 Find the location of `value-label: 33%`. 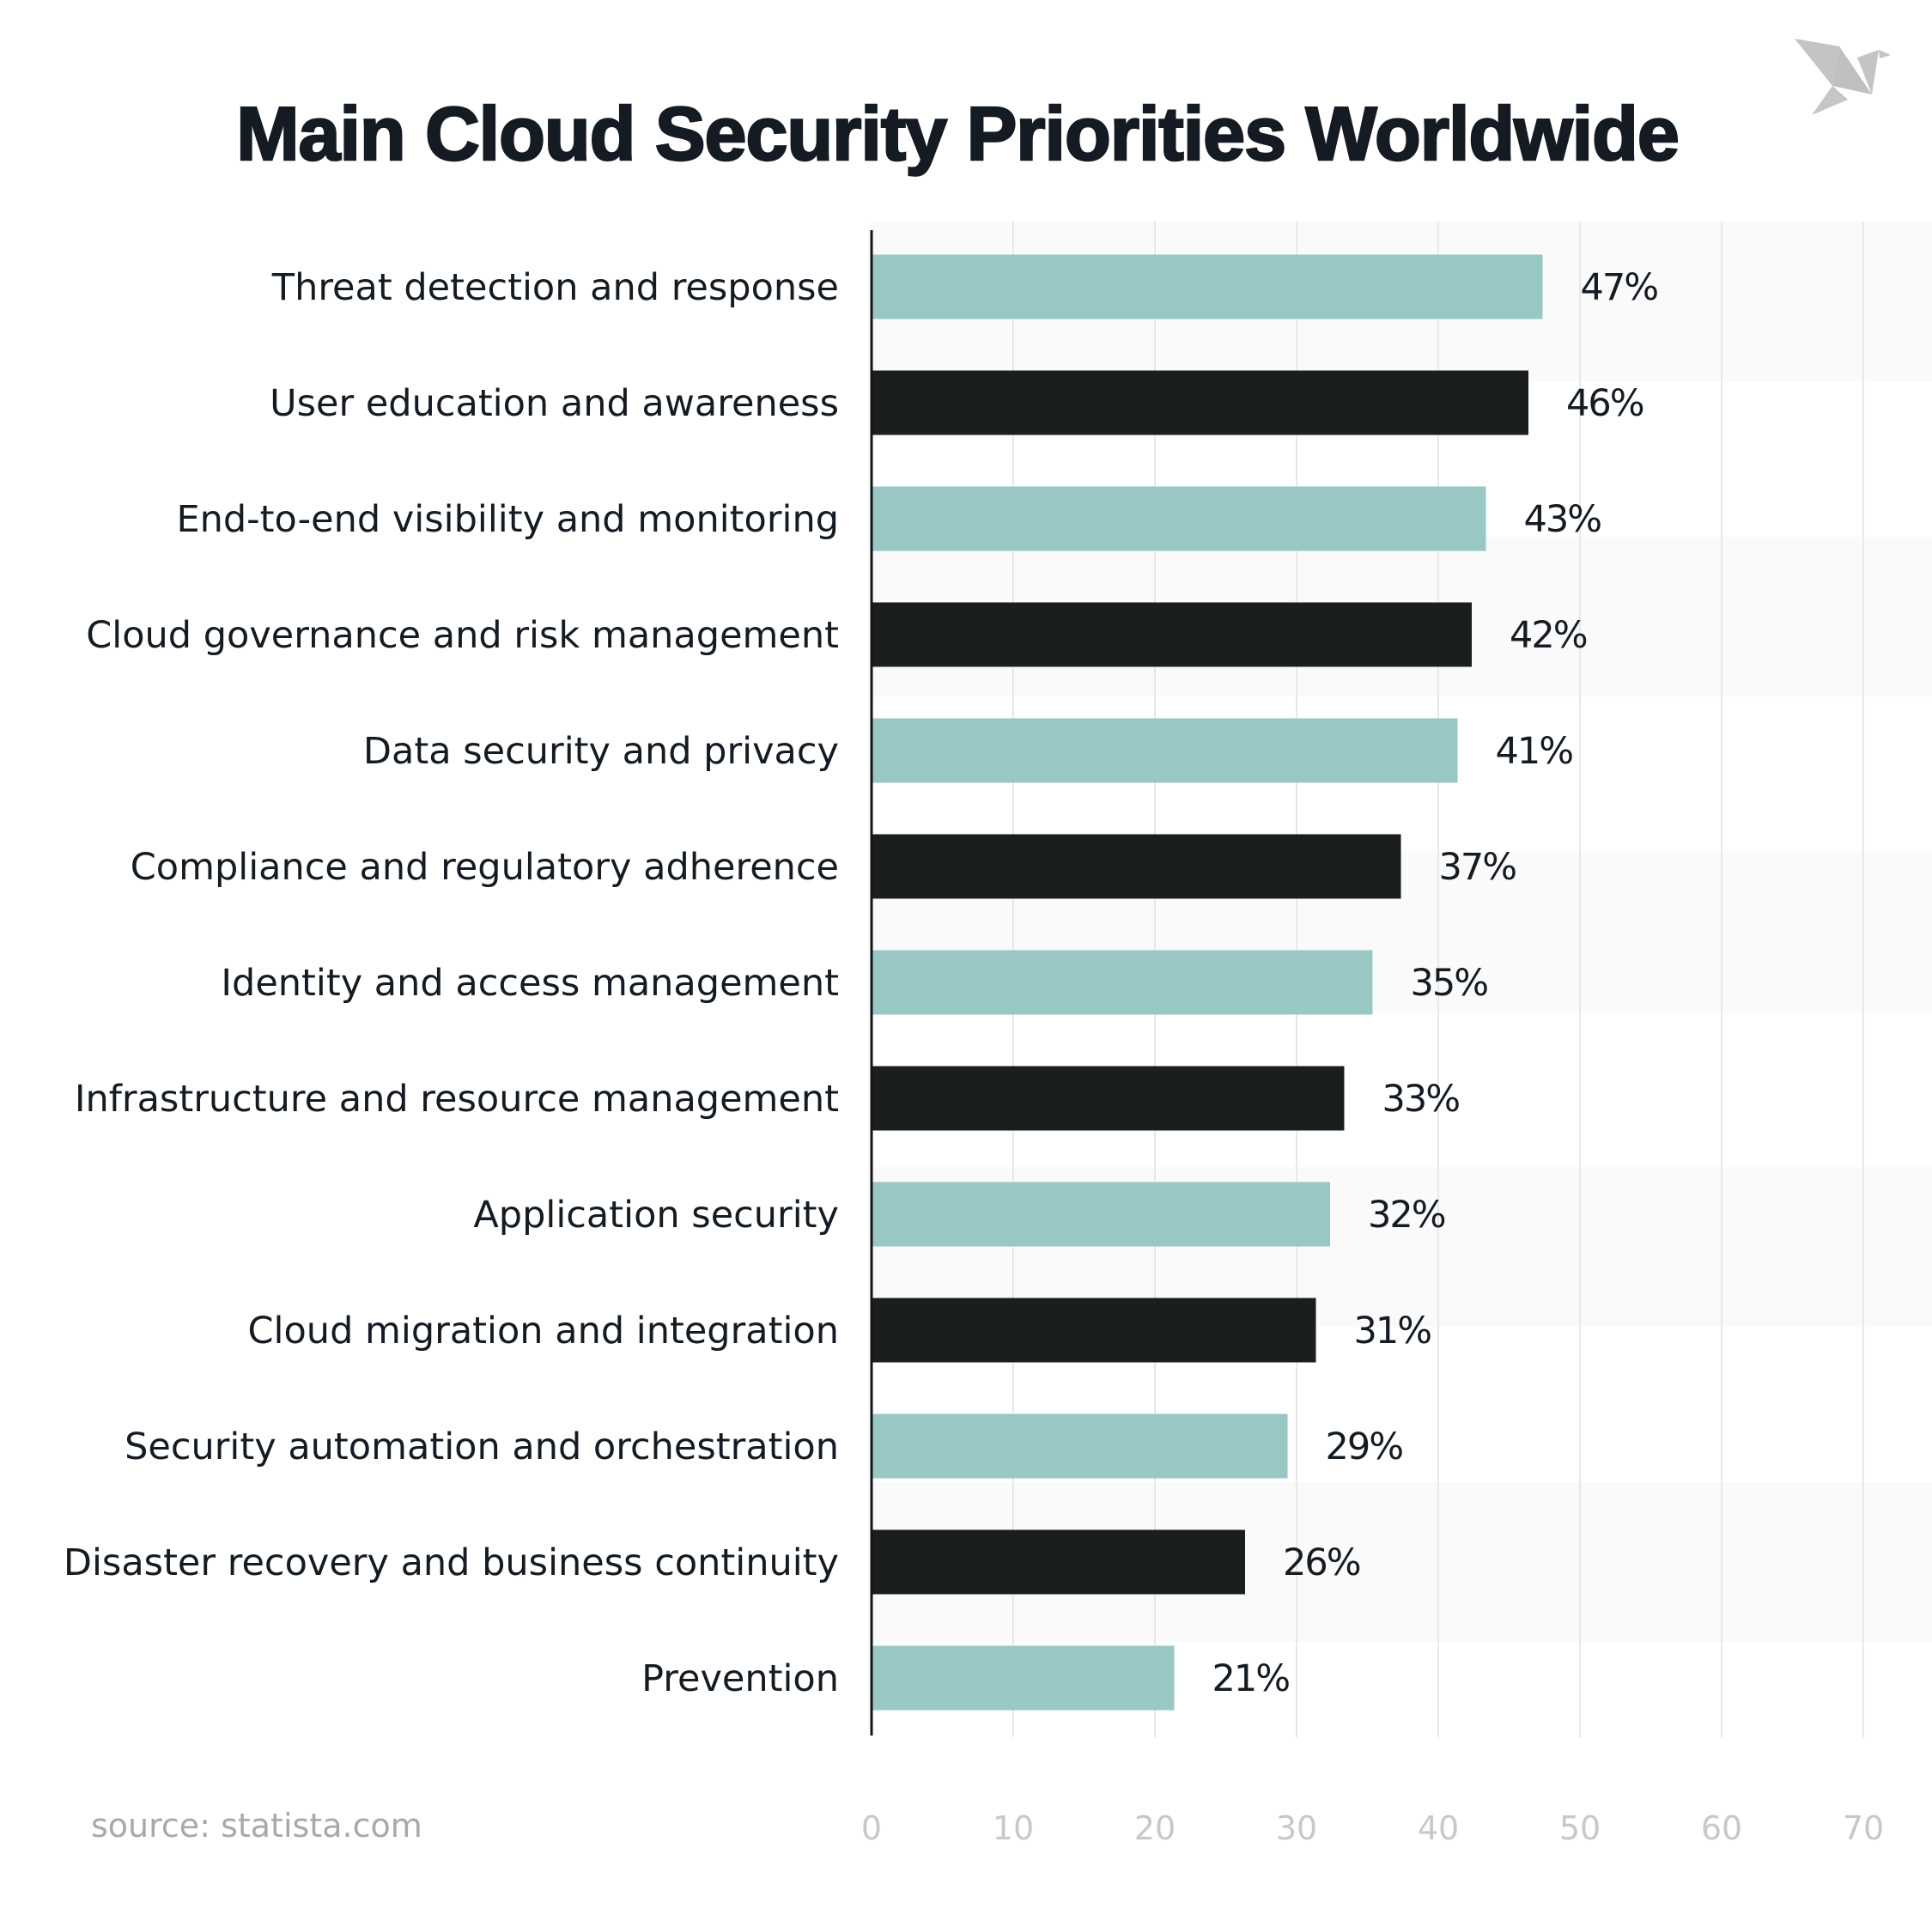

value-label: 33% is located at coordinates (1421, 1099).